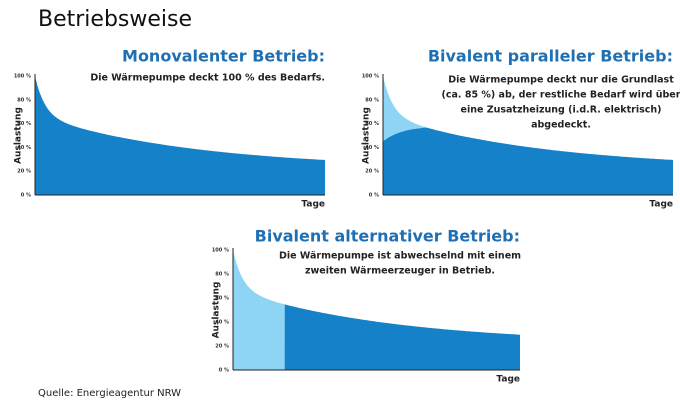 The image size is (680, 403). What do you see at coordinates (400, 256) in the screenshot?
I see `panel-description: Die Wärmepumpe ist abwechselnd mit einem` at bounding box center [400, 256].